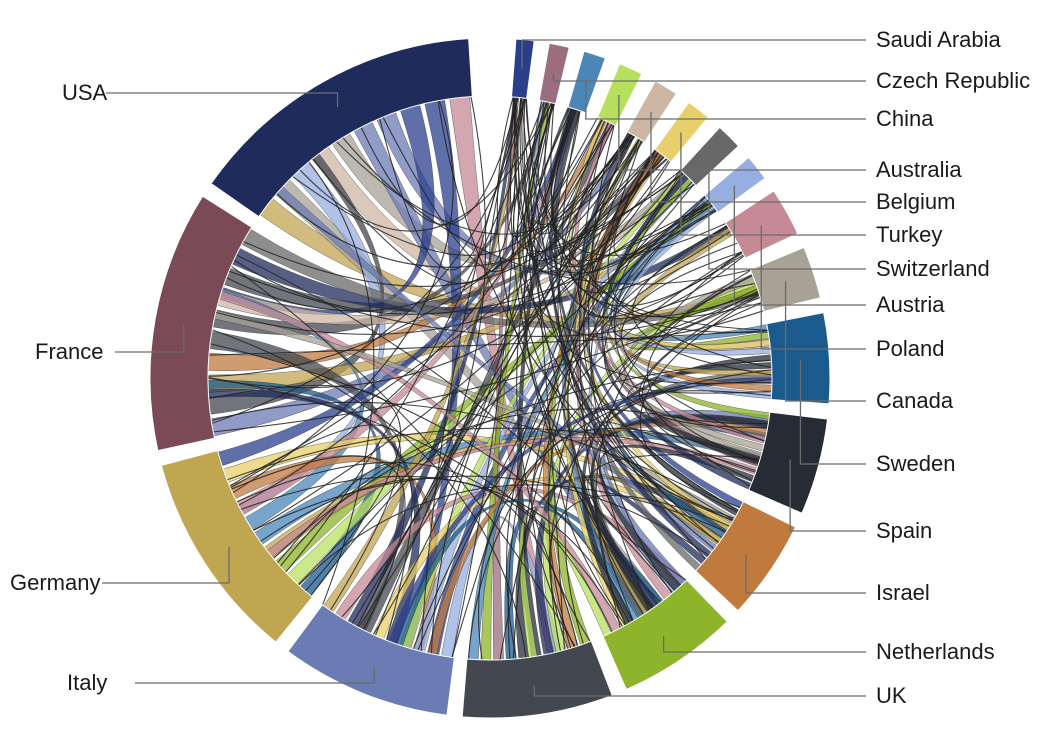 The width and height of the screenshot is (1063, 753). What do you see at coordinates (522, 68) in the screenshot?
I see `arc-saudi-arabia` at bounding box center [522, 68].